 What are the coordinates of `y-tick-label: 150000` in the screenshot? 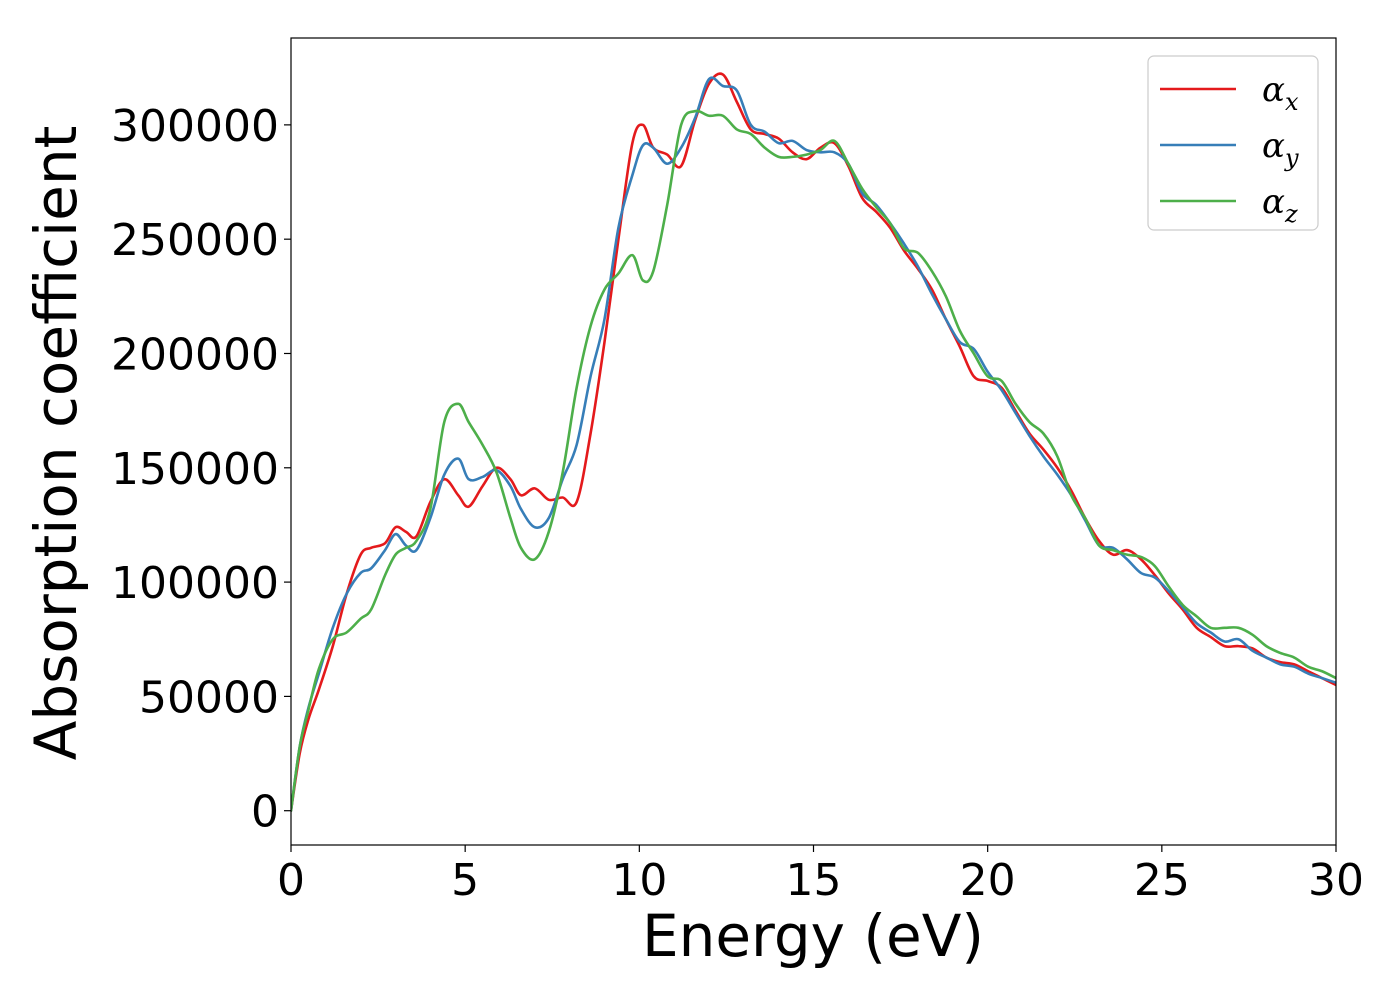 It's located at (195, 469).